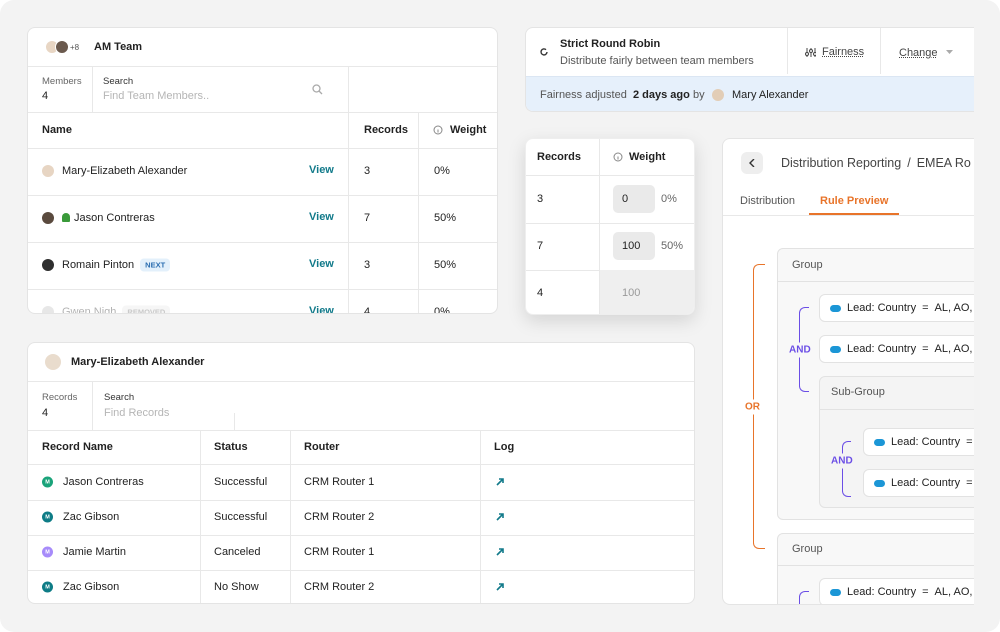  I want to click on chevron, so click(752, 163).